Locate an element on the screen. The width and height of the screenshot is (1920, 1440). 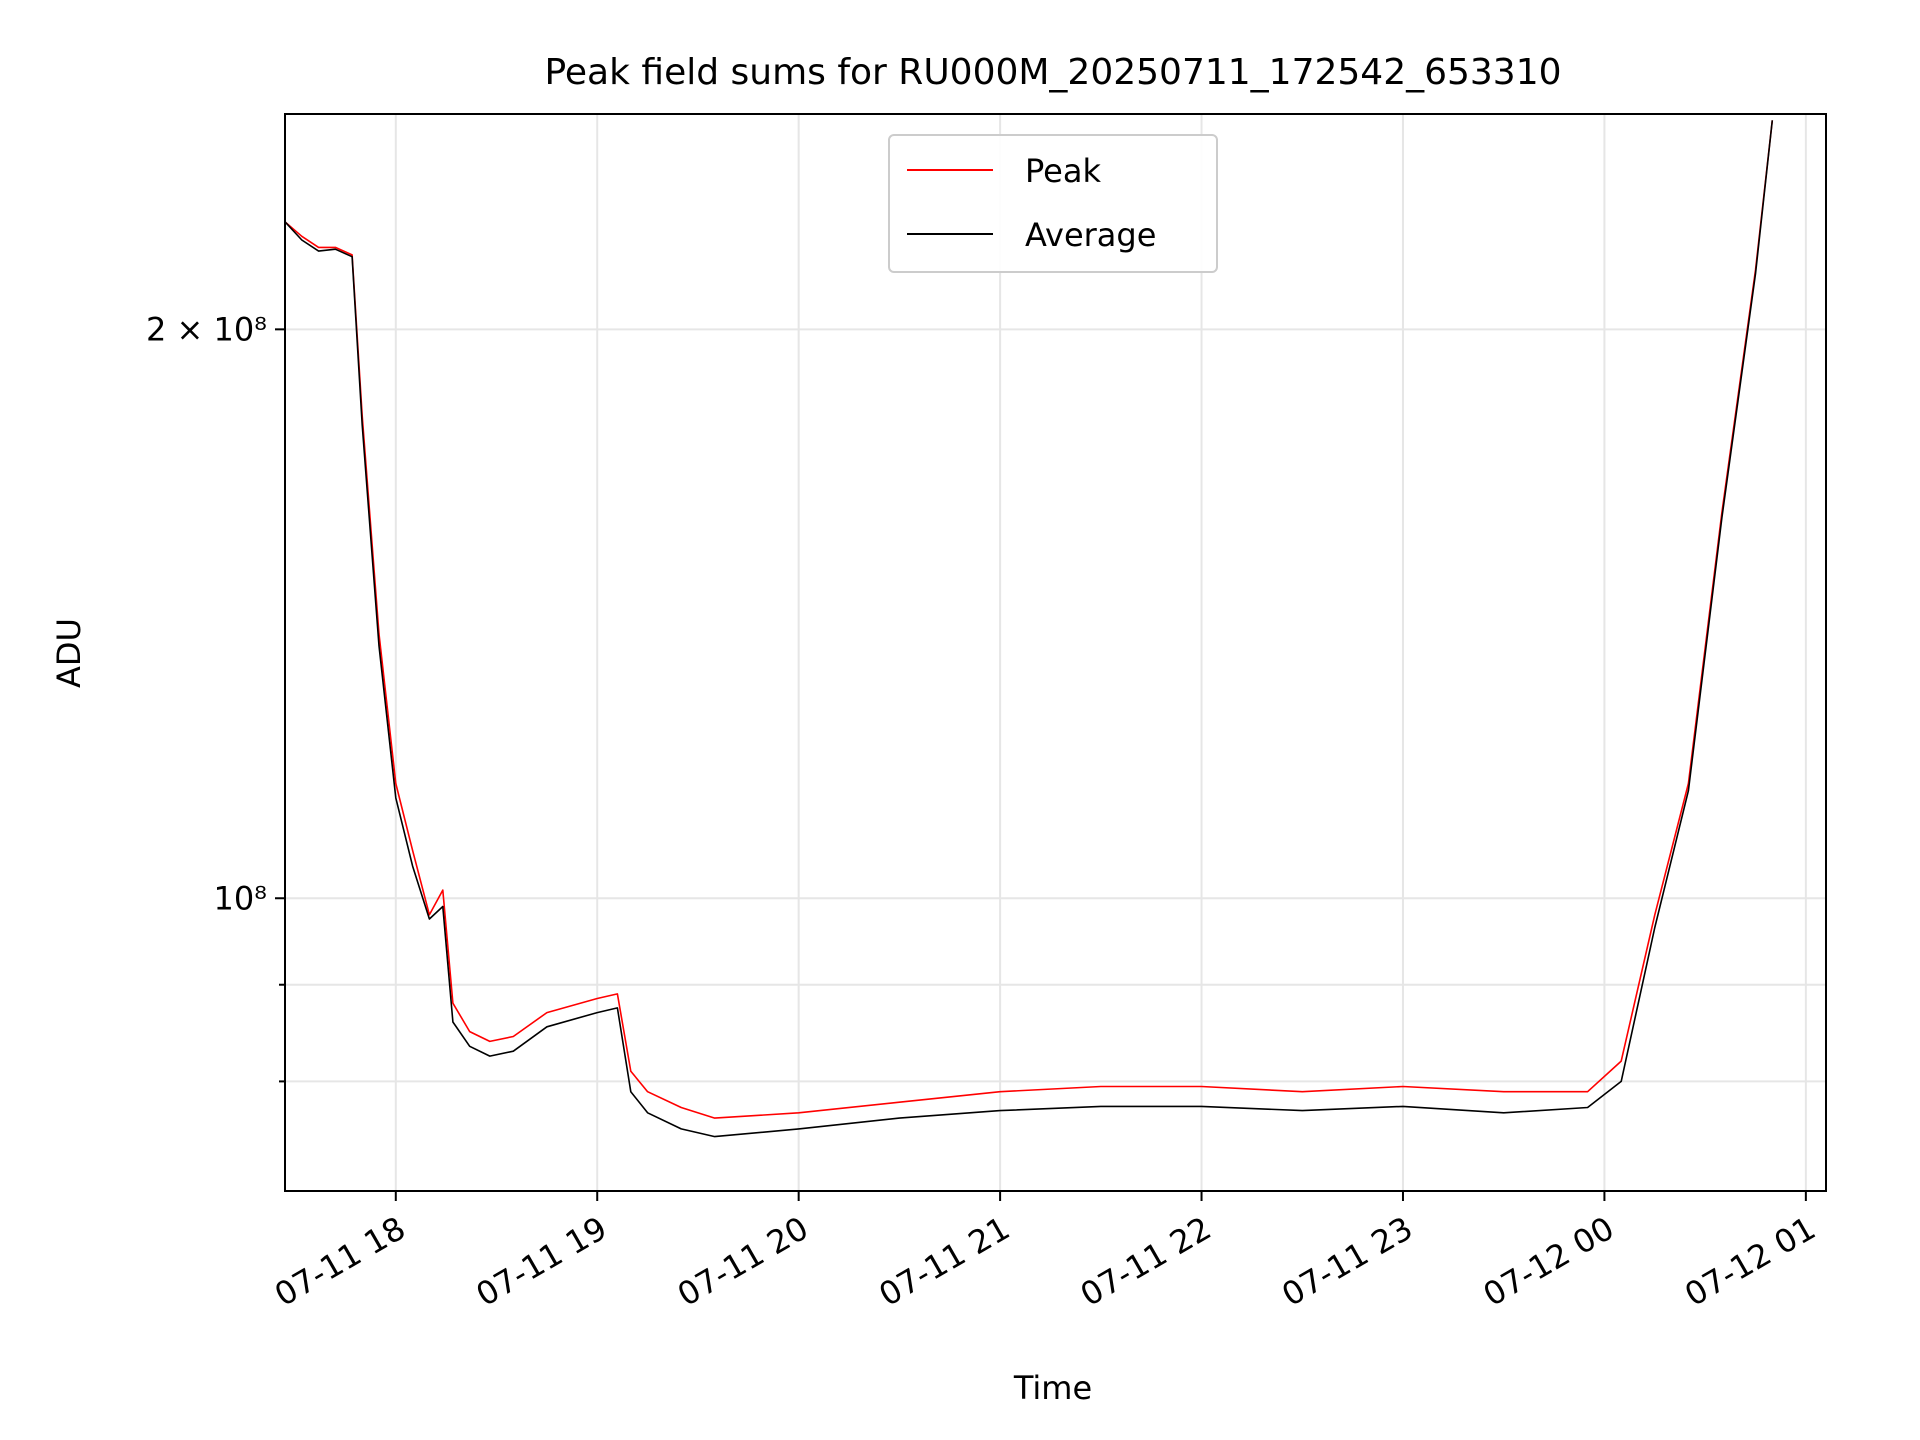
y-axis-ticks: 2 × 10⁸ 10⁸ is located at coordinates (215, 696).